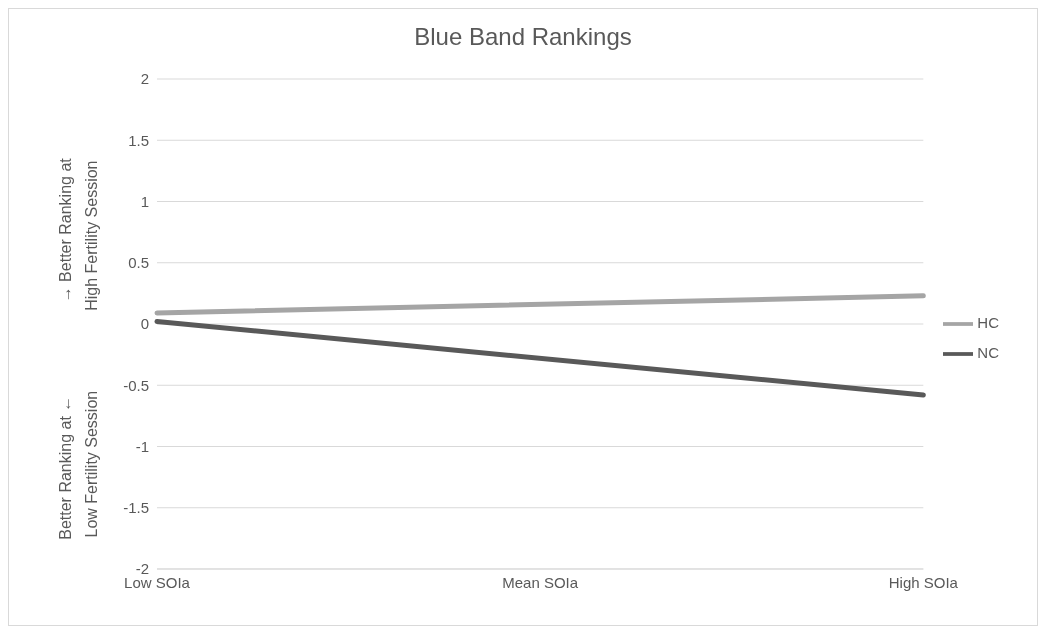  What do you see at coordinates (988, 353) in the screenshot?
I see `legend-label: NC` at bounding box center [988, 353].